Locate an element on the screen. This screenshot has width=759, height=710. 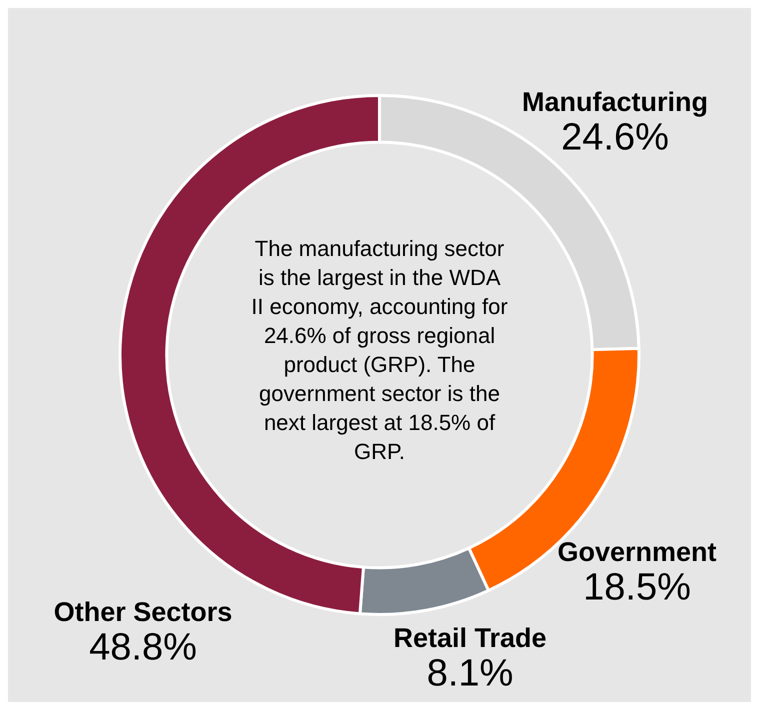
data-label: 18.5% is located at coordinates (637, 587).